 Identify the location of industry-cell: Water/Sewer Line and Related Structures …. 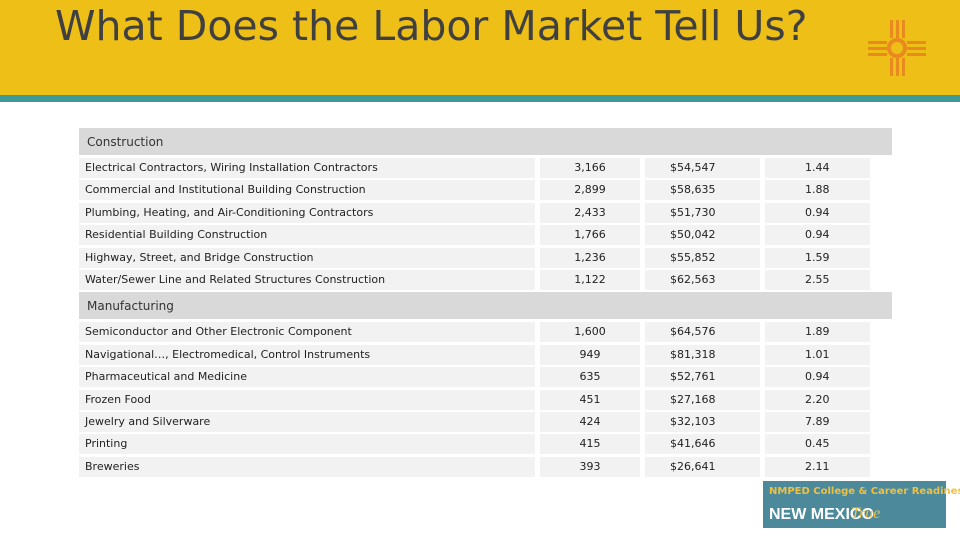
(307, 280).